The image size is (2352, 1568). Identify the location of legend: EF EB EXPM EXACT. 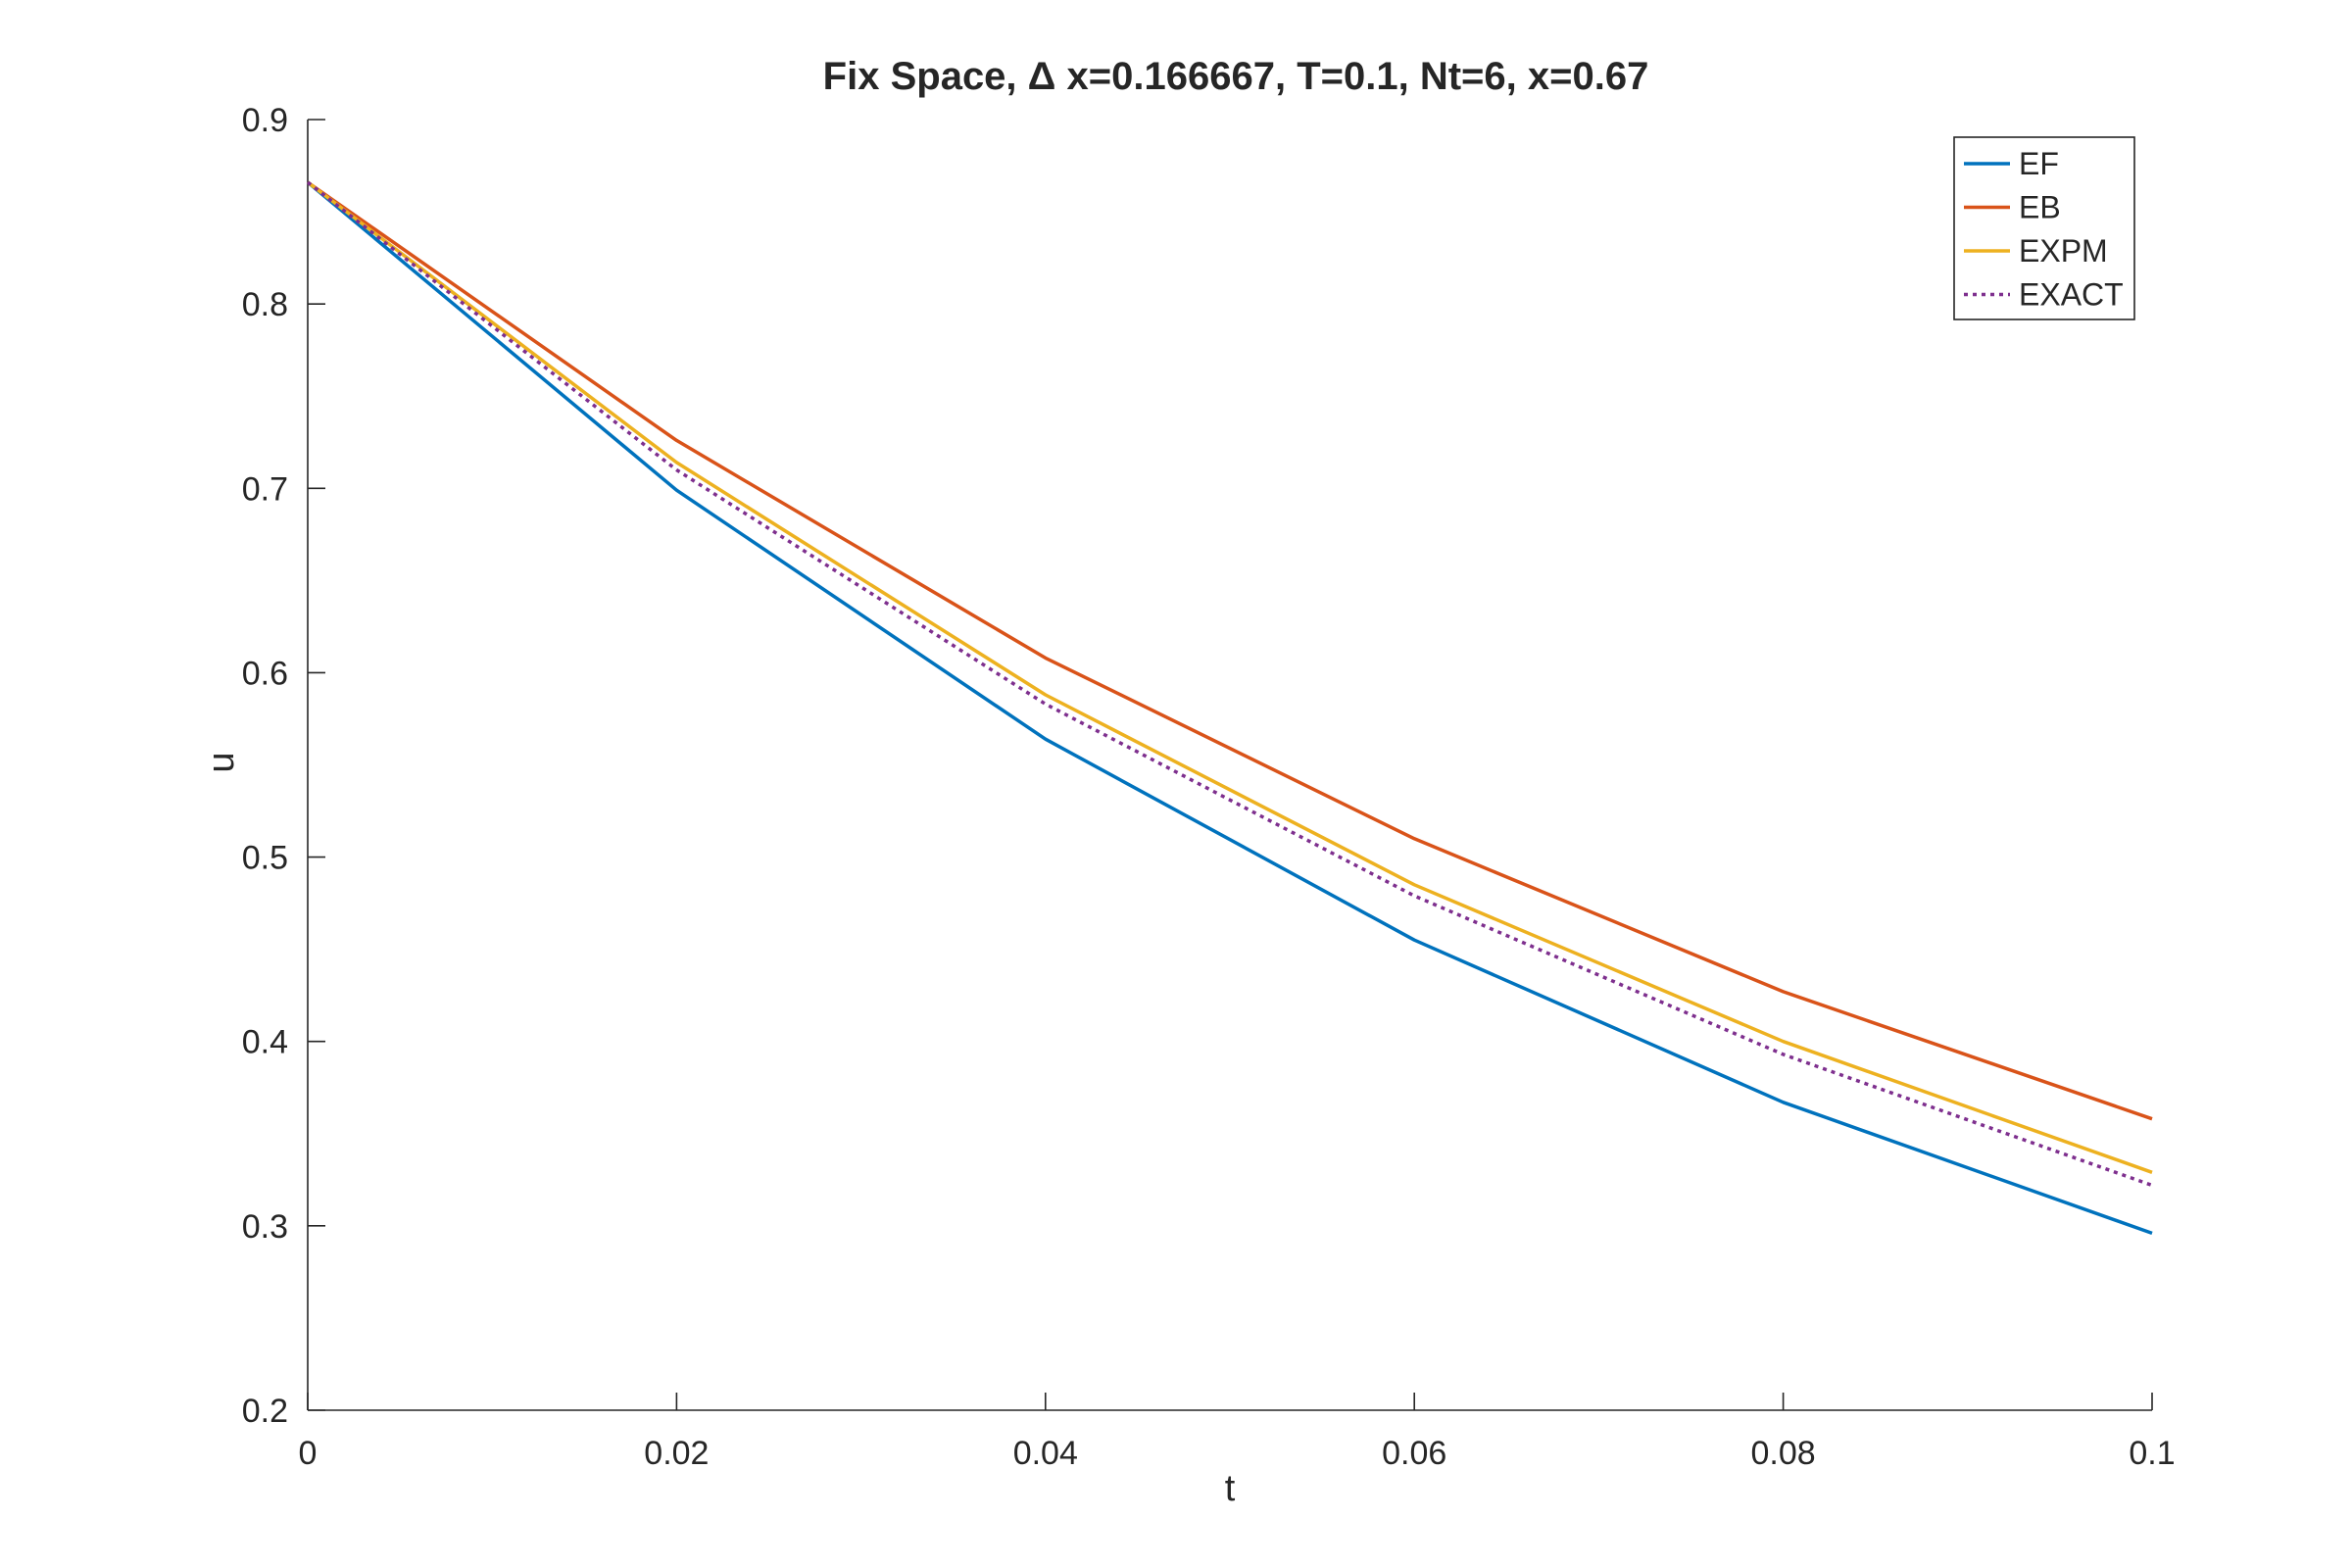
(2044, 228).